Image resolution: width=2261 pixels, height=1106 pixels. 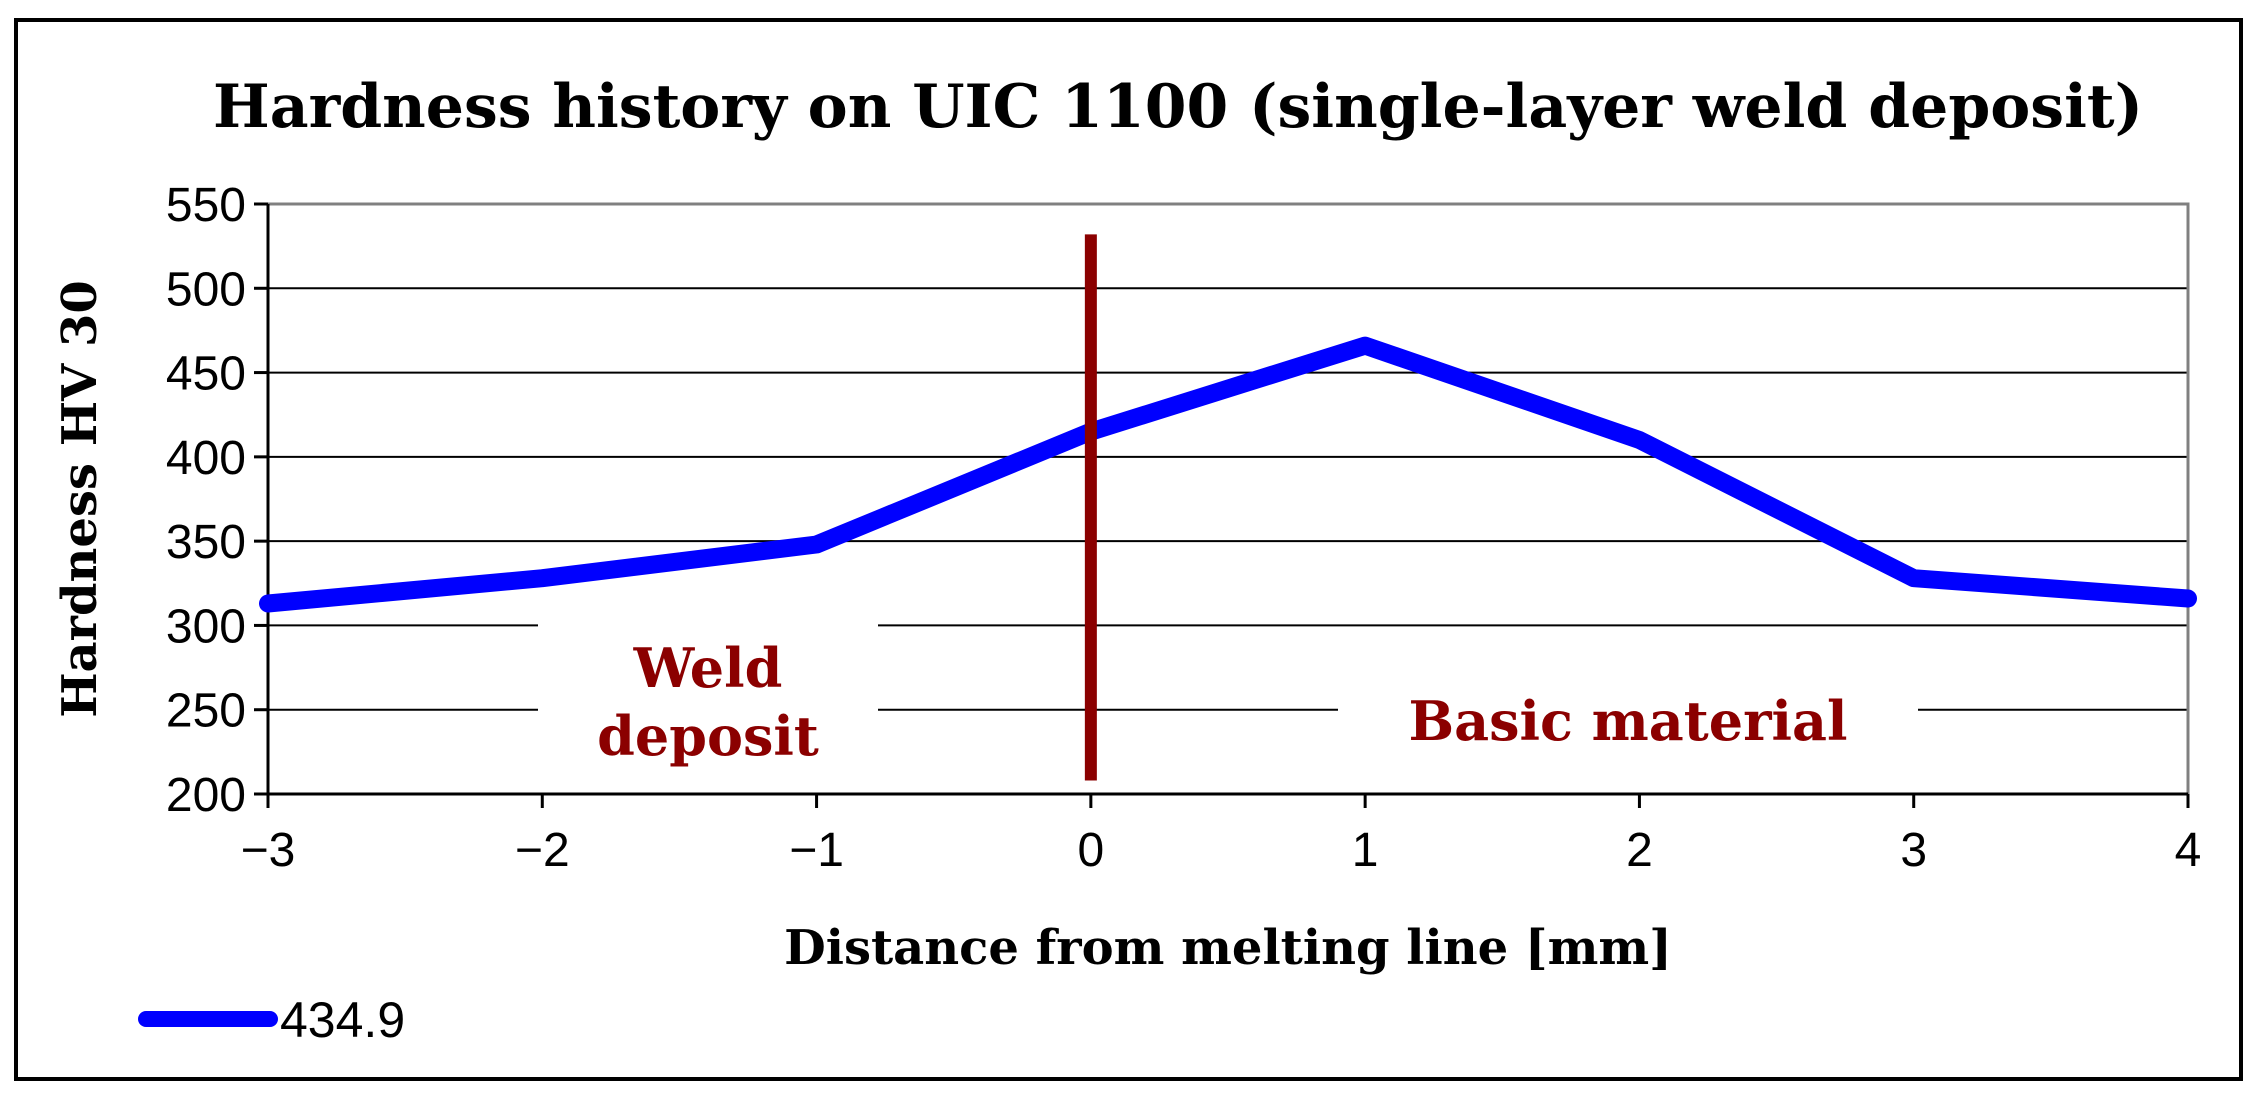 What do you see at coordinates (1365, 850) in the screenshot?
I see `x-tick-label: 1` at bounding box center [1365, 850].